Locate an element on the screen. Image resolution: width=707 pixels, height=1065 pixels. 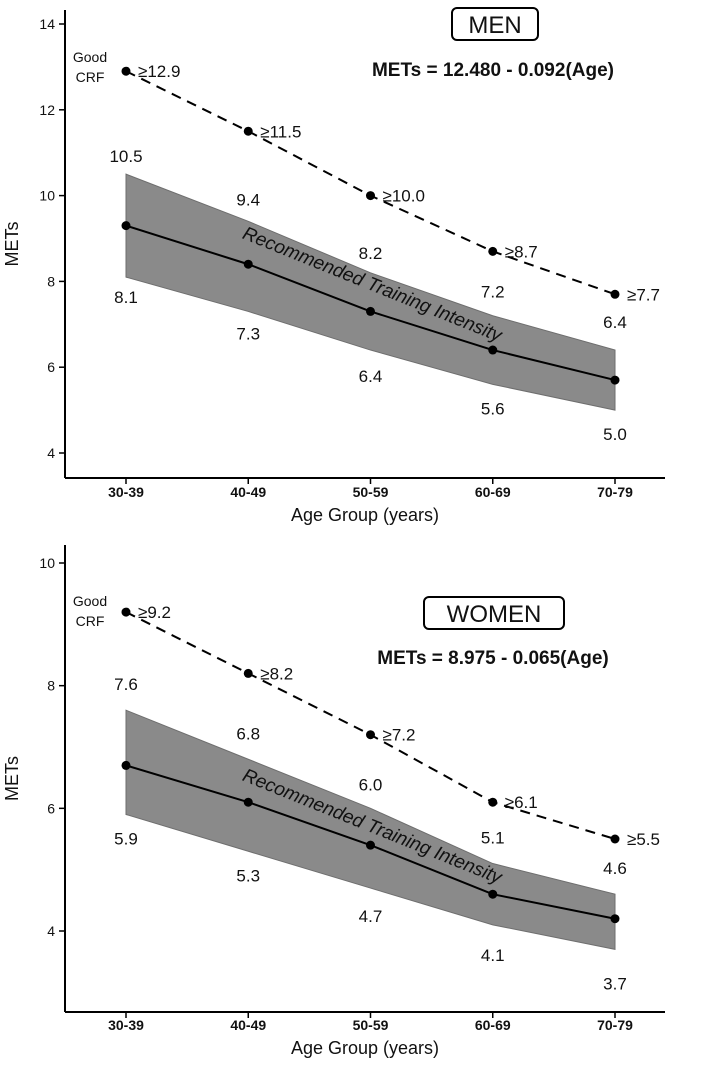
upper-value-label: 6.4 is located at coordinates (615, 322).